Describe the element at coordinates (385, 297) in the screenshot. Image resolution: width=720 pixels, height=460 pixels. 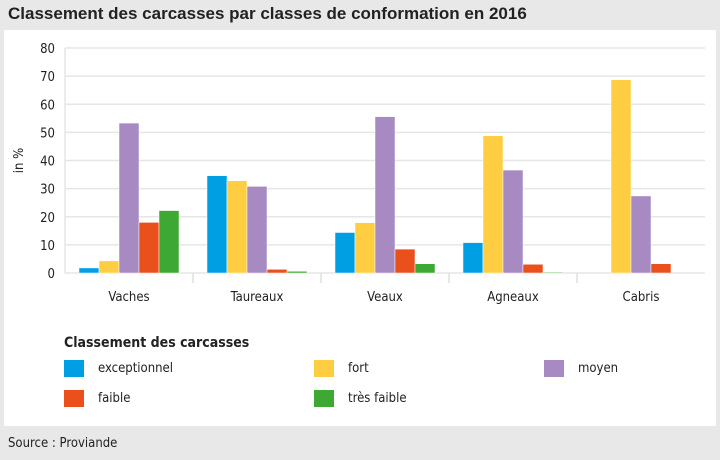
I see `x-tick-label: Veaux` at that location.